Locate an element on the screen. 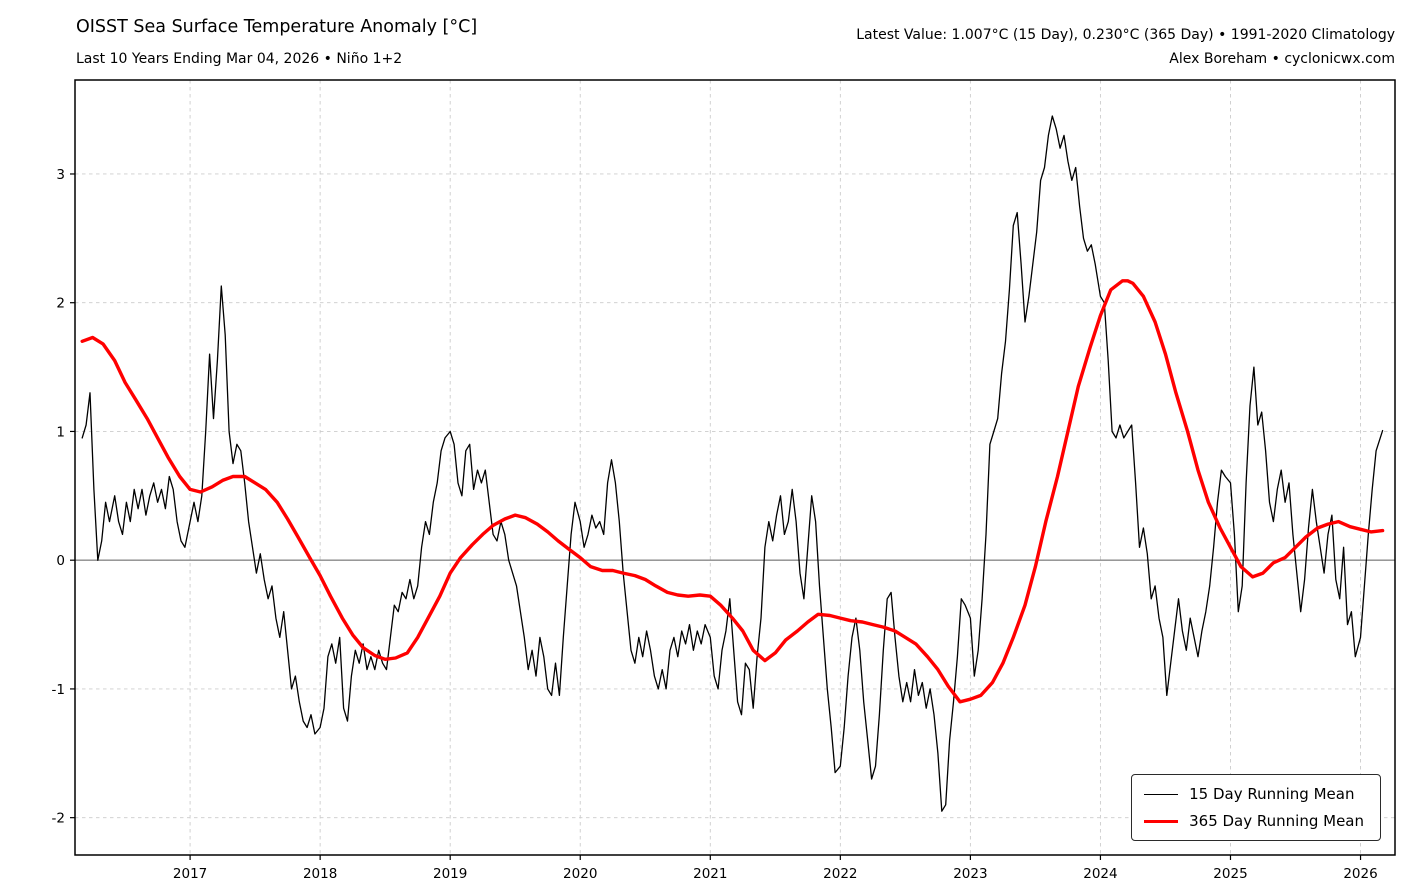 Image resolution: width=1417 pixels, height=896 pixels. legend-item-365day: 365 Day Running Mean is located at coordinates (1254, 821).